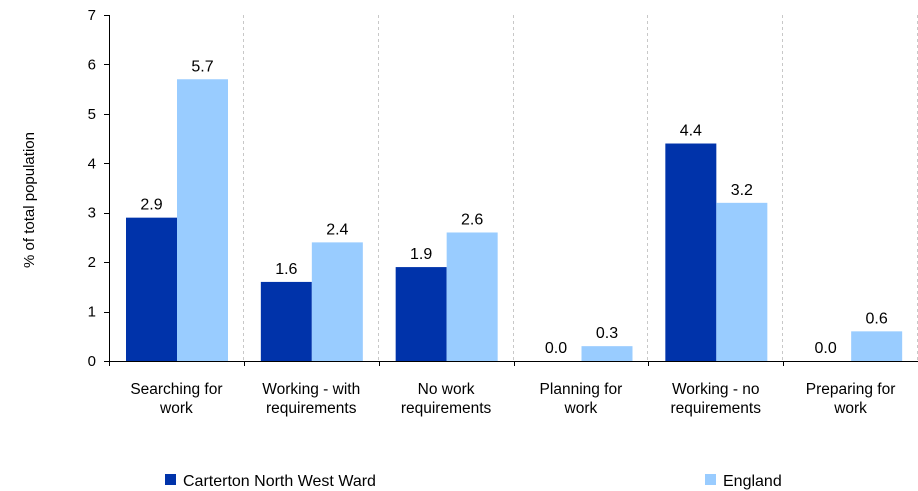  Describe the element at coordinates (202, 66) in the screenshot. I see `data-label: 5.7` at that location.